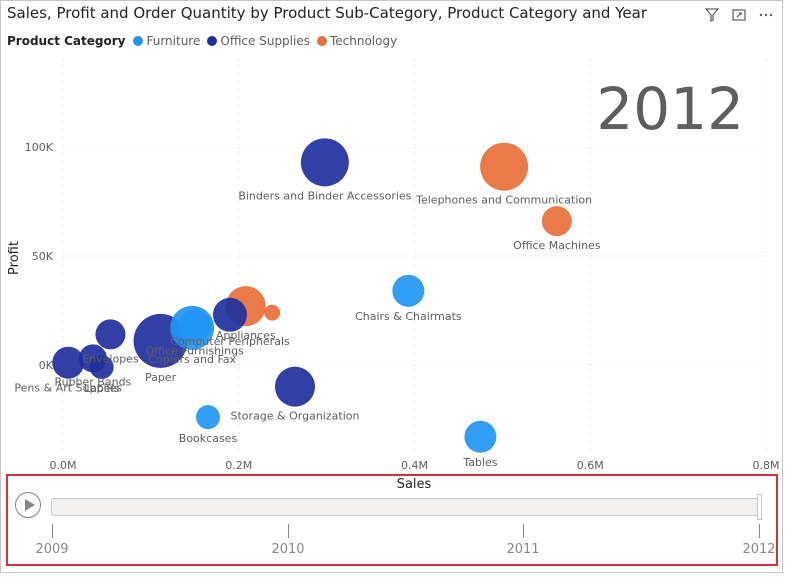 Image resolution: width=786 pixels, height=577 pixels. Describe the element at coordinates (208, 438) in the screenshot. I see `bubble-label: Bookcases` at that location.